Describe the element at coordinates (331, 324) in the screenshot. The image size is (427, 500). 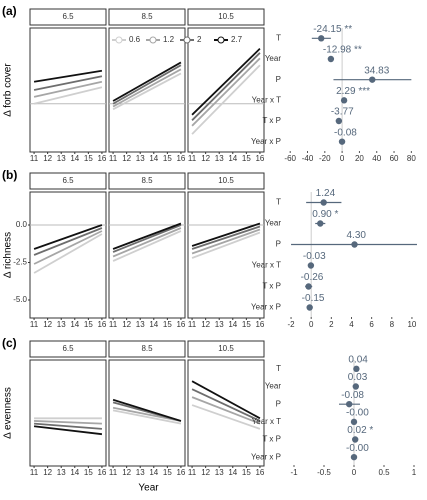
I see `x-tick-label: 2` at that location.